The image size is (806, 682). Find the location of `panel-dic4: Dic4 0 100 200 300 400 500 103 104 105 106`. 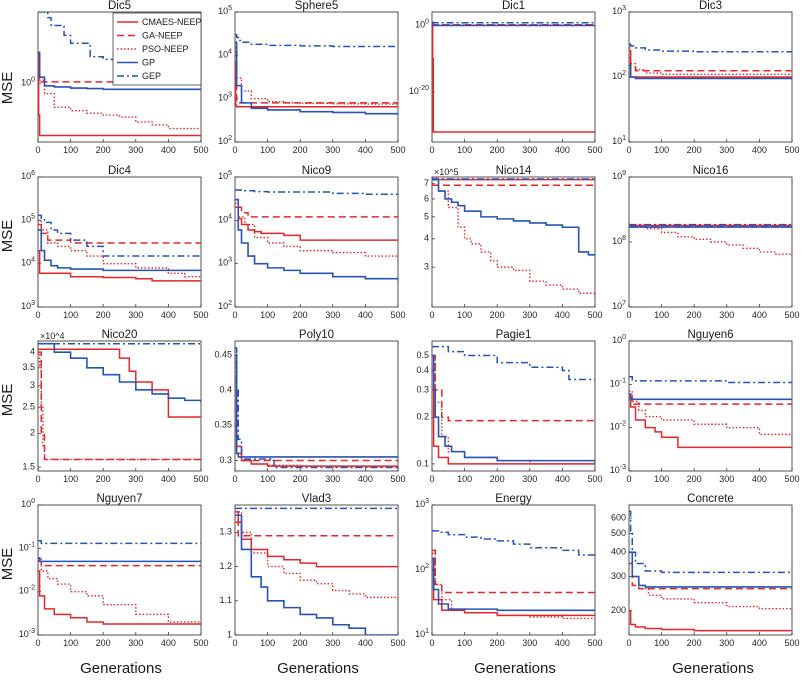

panel-dic4: Dic4 0 100 200 300 400 500 103 104 105 106 is located at coordinates (114, 242).